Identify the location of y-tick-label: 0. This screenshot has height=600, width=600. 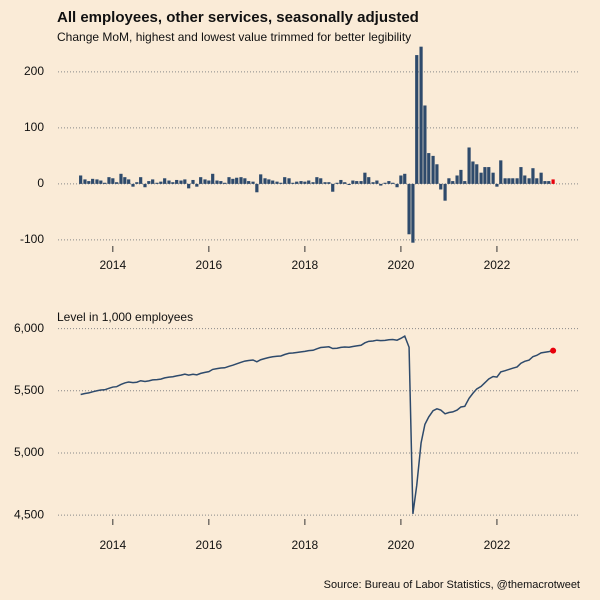
(40, 183).